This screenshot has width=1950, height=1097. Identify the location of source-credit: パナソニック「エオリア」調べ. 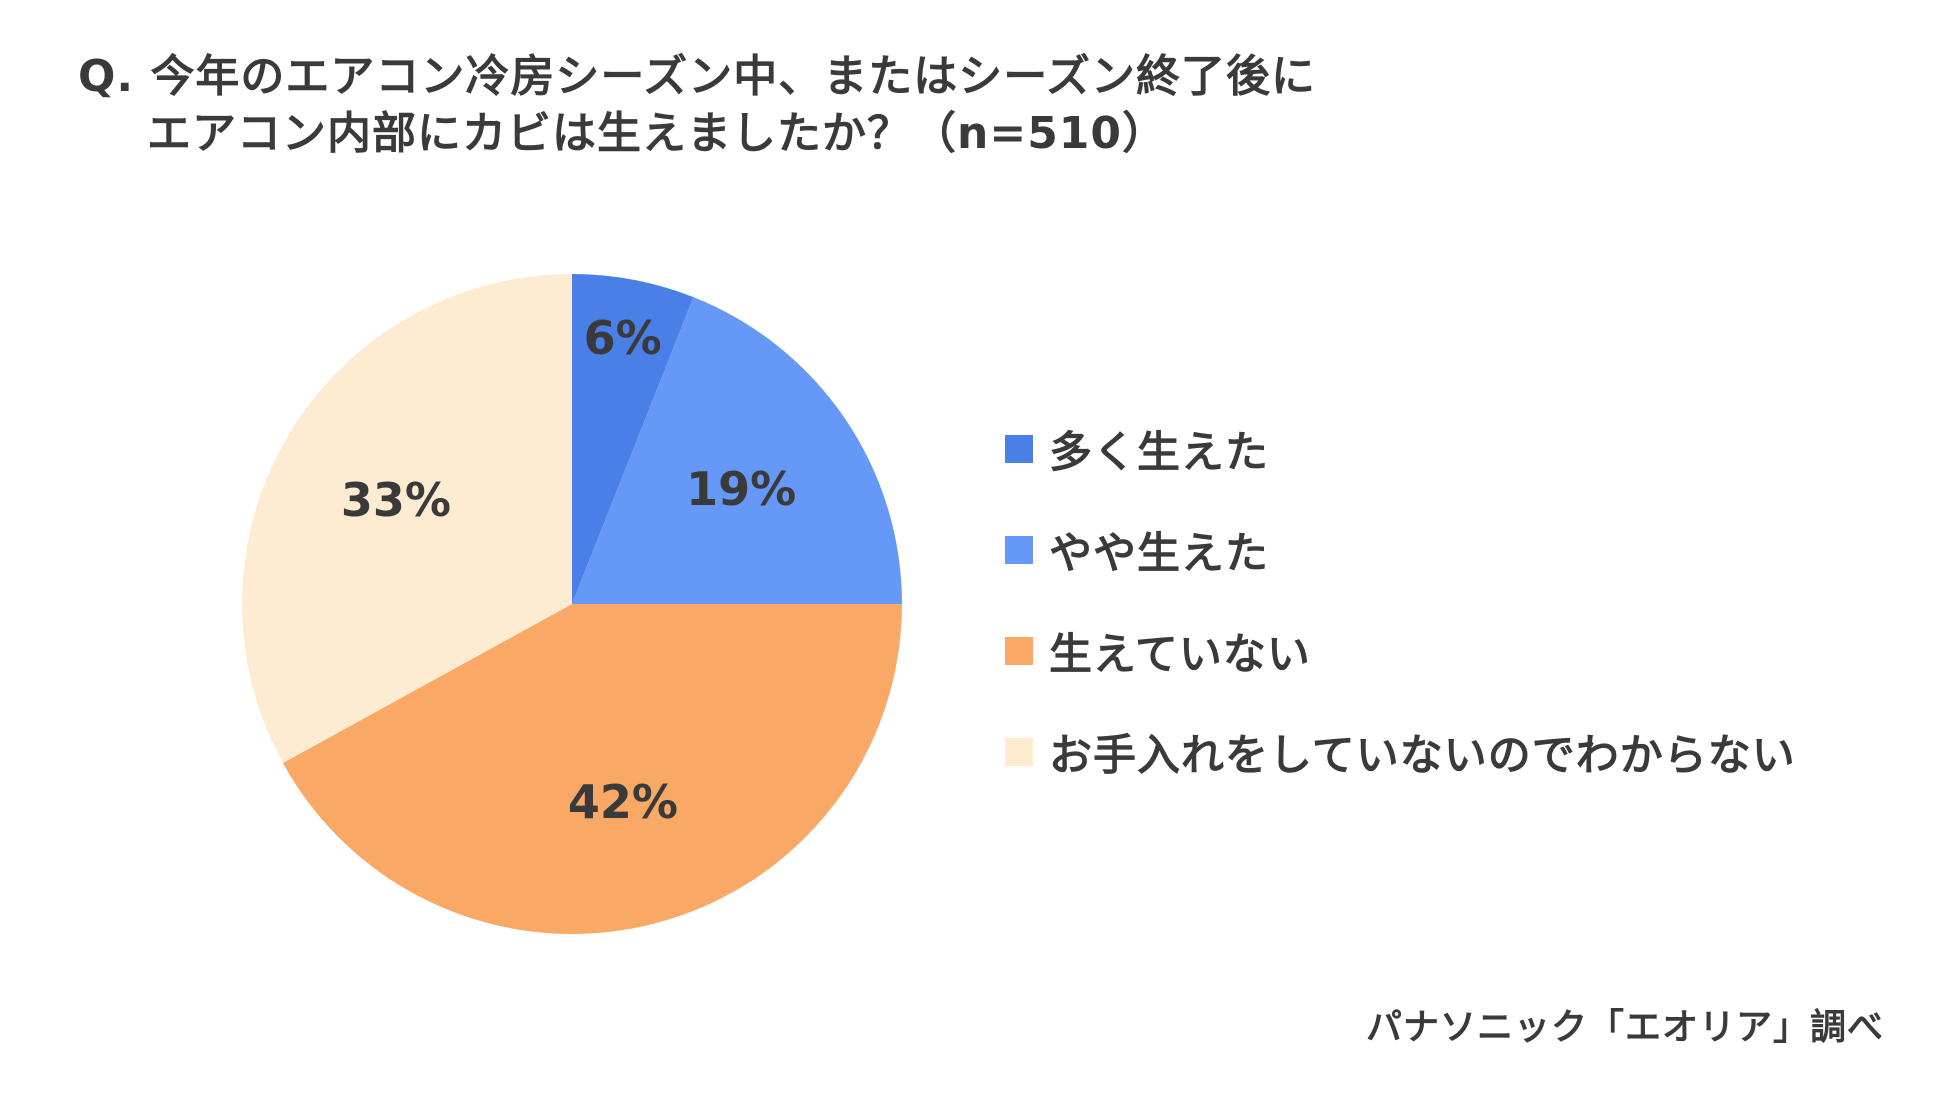
(1624, 1027).